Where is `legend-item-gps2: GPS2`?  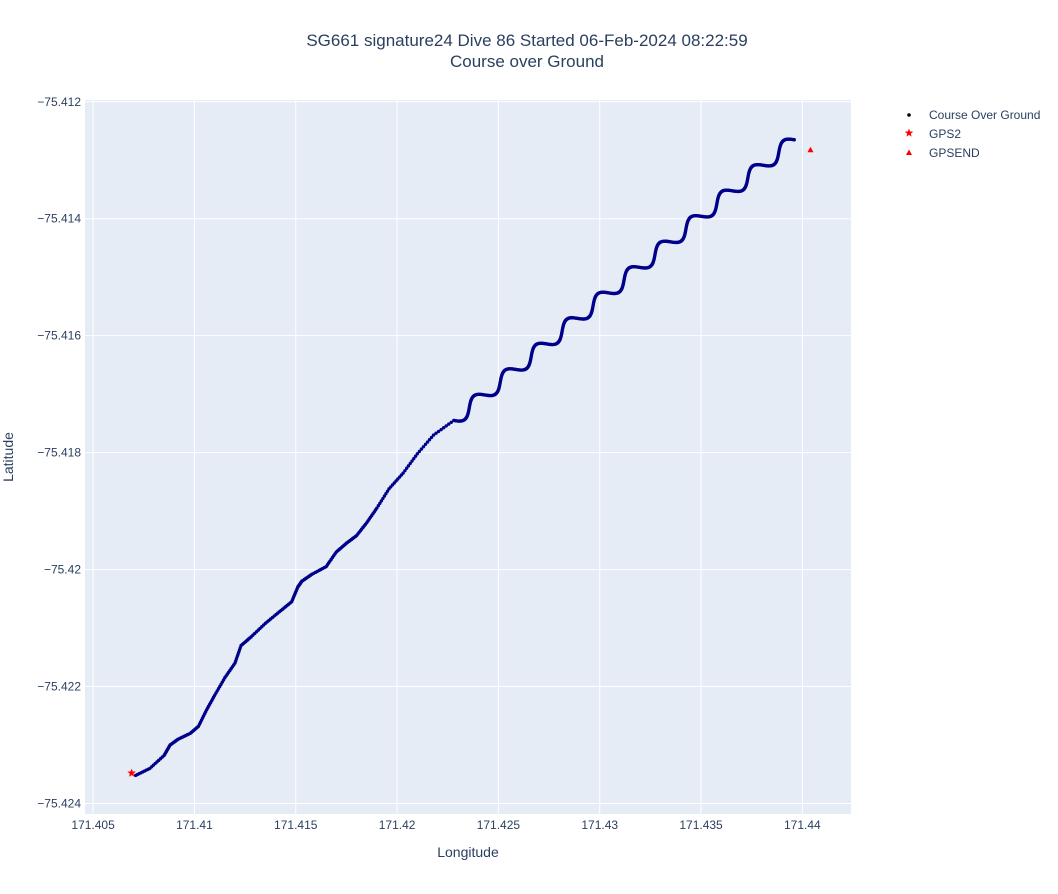 legend-item-gps2: GPS2 is located at coordinates (933, 134).